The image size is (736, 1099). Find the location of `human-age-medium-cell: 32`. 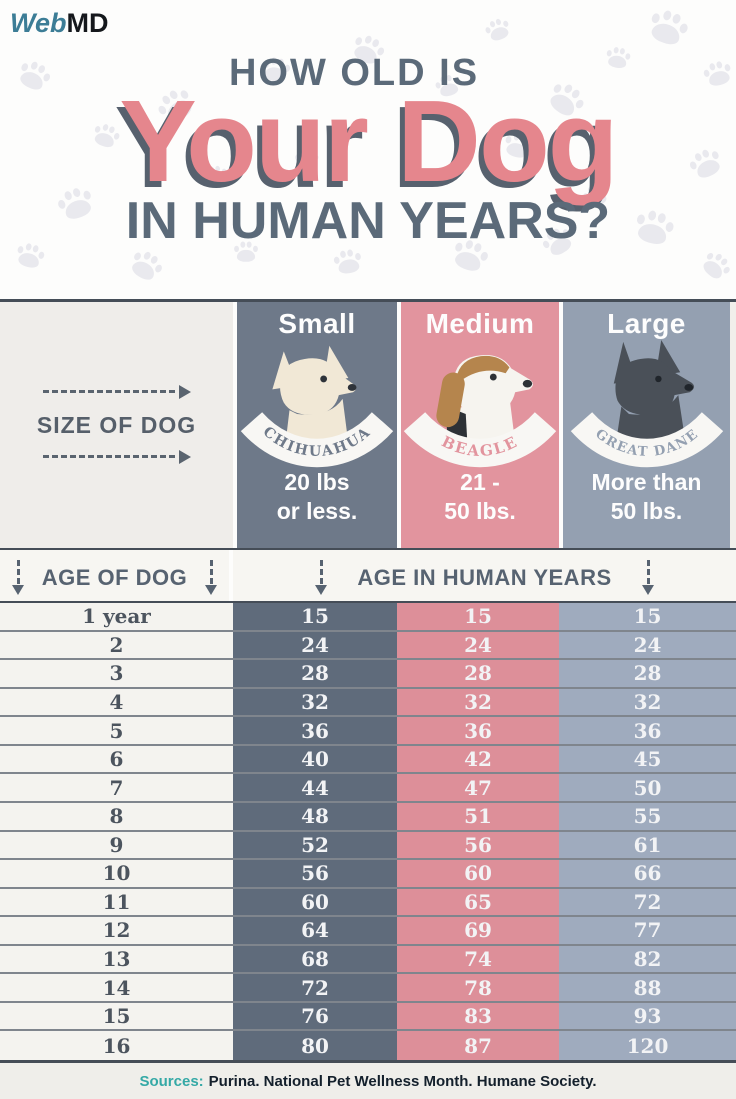

human-age-medium-cell: 32 is located at coordinates (478, 702).